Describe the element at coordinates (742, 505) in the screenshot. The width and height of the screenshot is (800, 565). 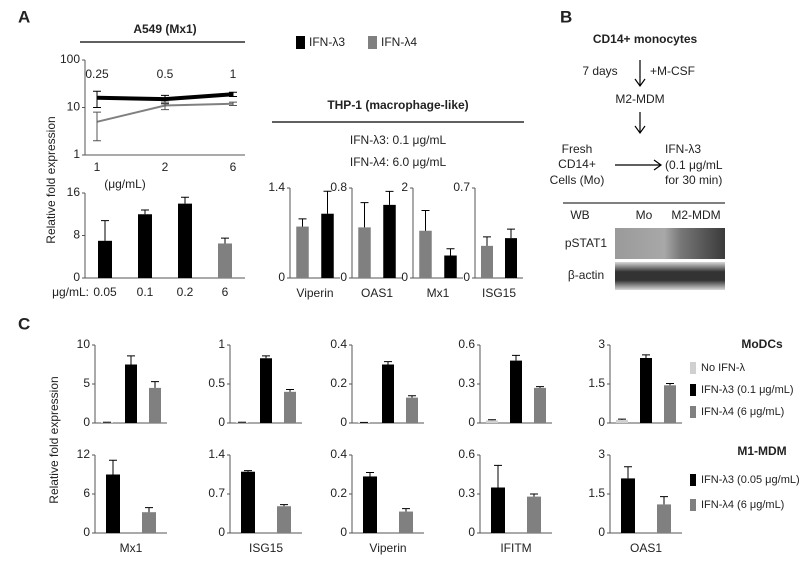
I see `legend-label: IFN-λ4 (6 μg/mL)` at that location.